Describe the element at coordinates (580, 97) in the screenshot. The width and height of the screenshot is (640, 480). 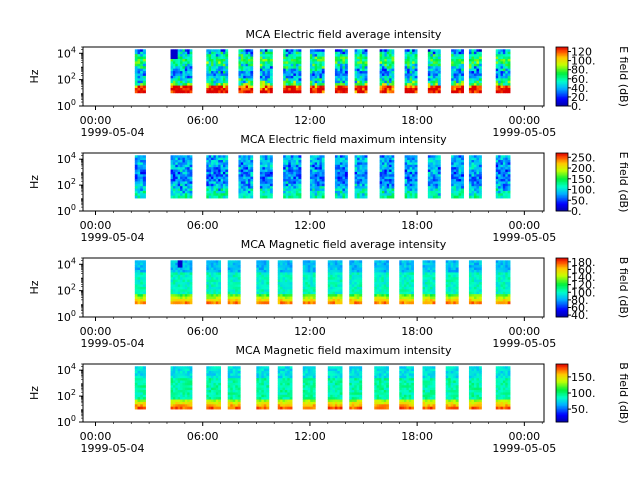
I see `colorbar-tick-label: 20.` at that location.